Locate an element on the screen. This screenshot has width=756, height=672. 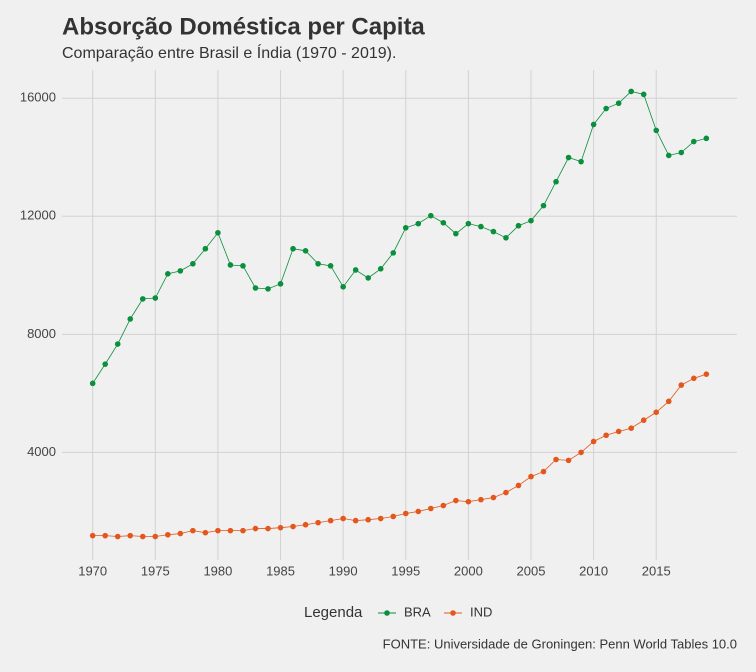
x-tick-label: 2015 is located at coordinates (656, 570).